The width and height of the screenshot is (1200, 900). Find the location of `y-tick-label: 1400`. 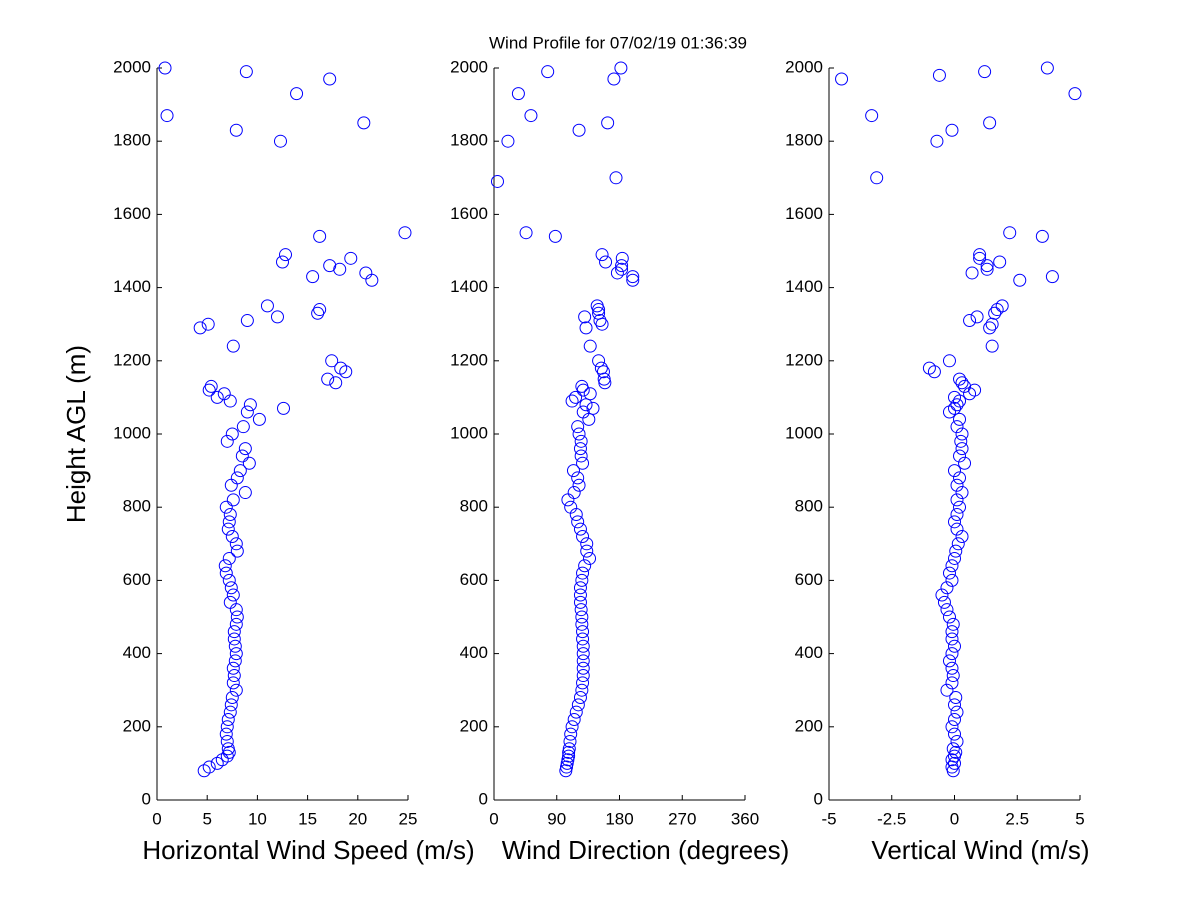

y-tick-label: 1400 is located at coordinates (804, 286).